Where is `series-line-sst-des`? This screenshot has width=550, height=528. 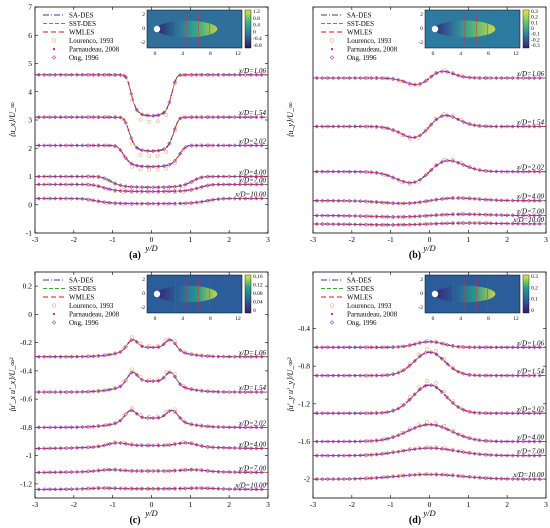
series-line-sst-des is located at coordinates (151, 156).